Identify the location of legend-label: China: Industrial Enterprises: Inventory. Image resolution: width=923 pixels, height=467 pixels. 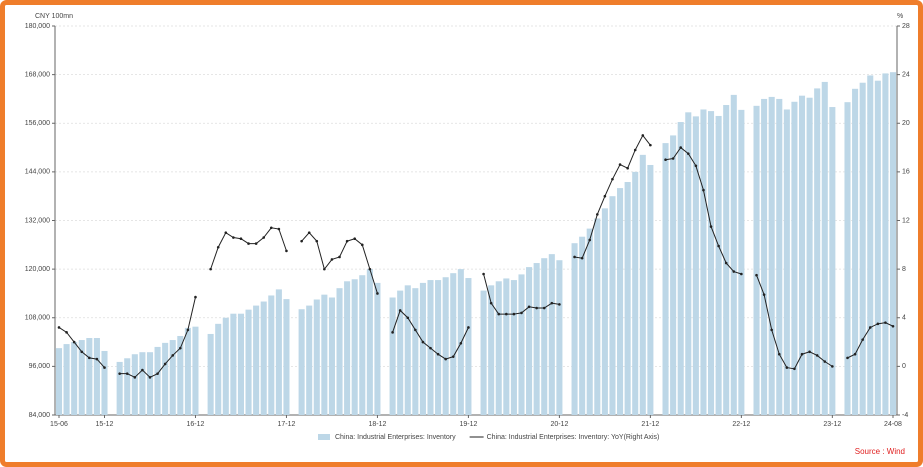
(395, 437).